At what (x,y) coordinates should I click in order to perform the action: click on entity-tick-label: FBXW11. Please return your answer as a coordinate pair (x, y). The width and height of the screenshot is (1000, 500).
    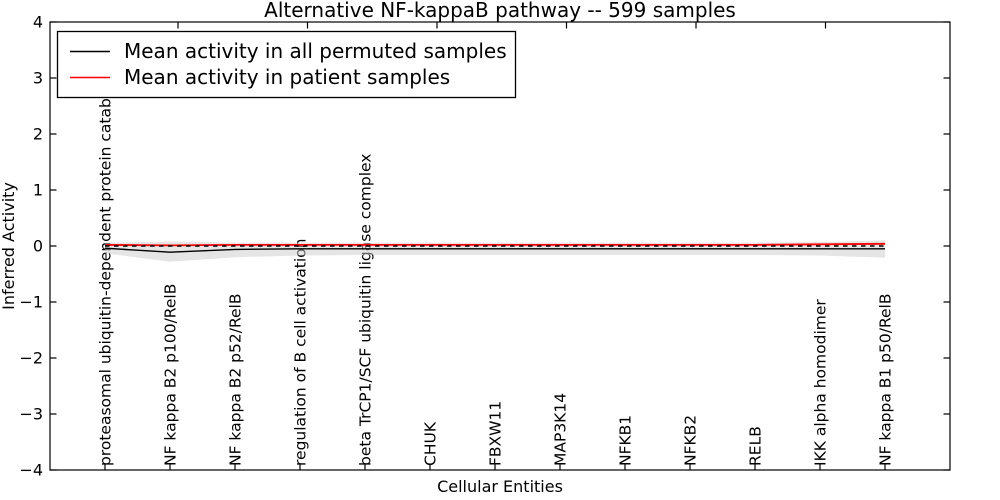
    Looking at the image, I should click on (495, 433).